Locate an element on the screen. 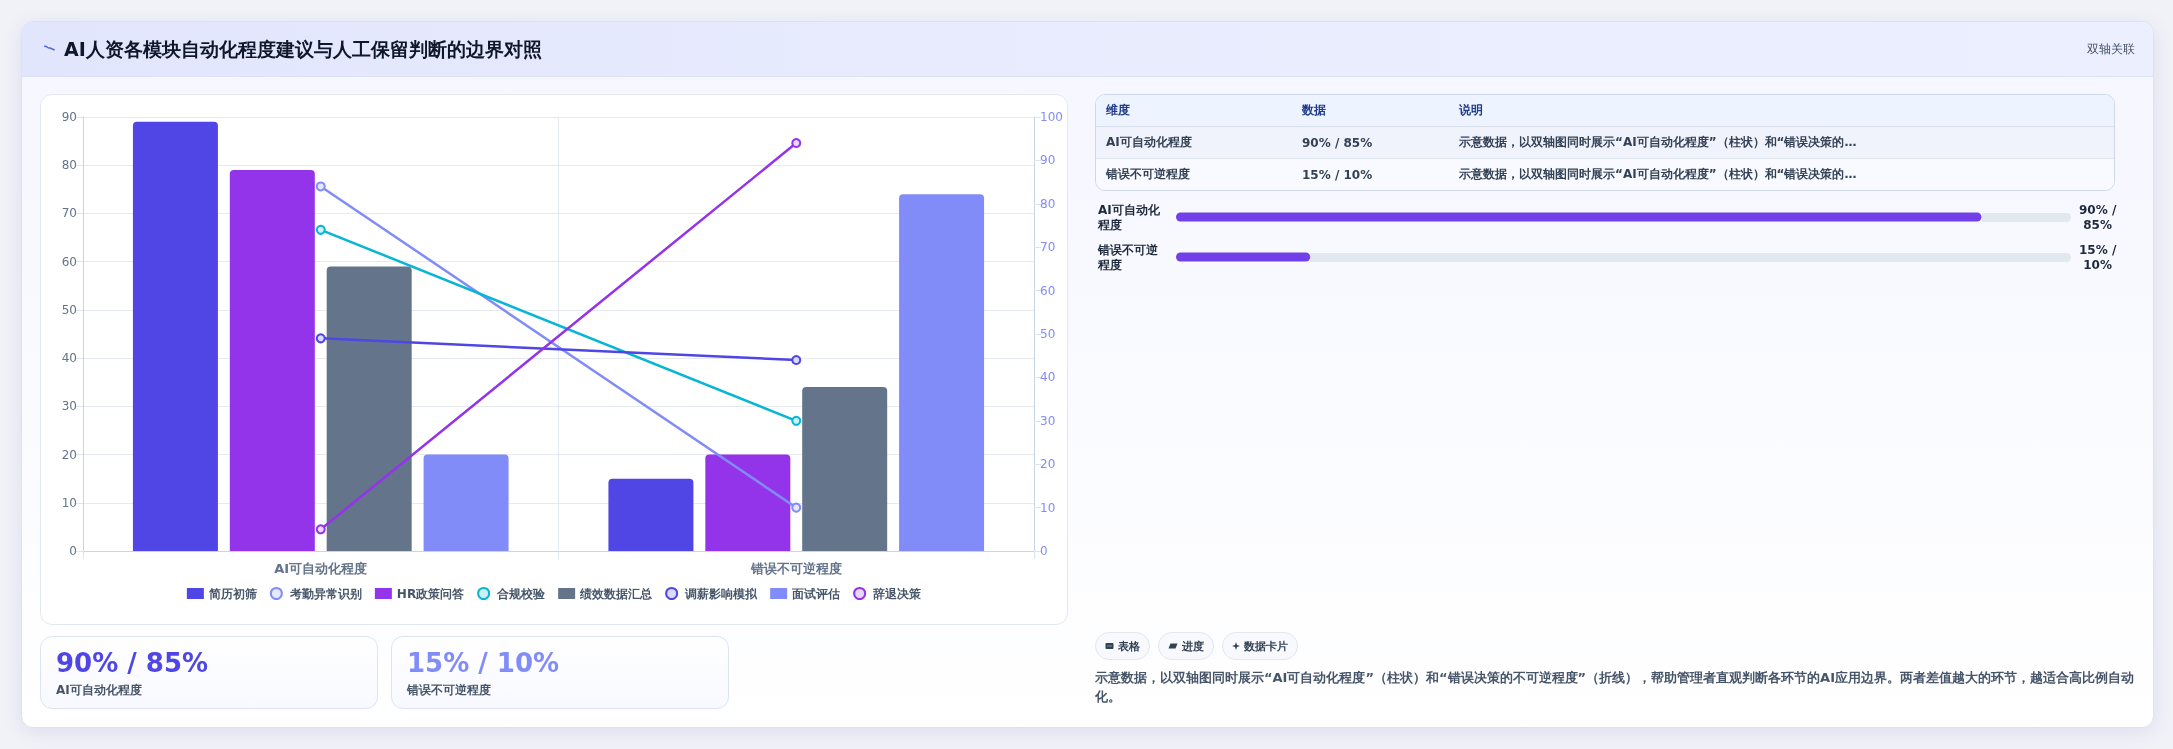 This screenshot has height=749, width=2173. y-tick-label: 20 is located at coordinates (69, 454).